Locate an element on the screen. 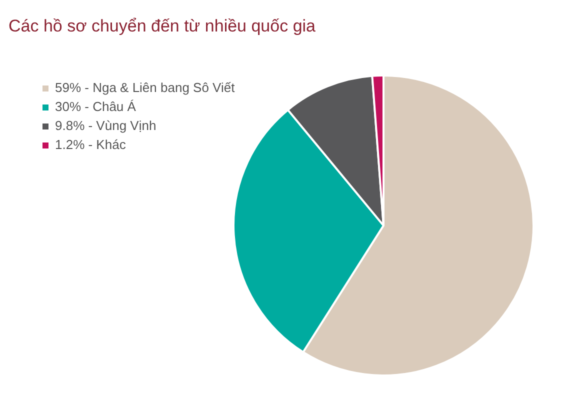 The image size is (588, 395). legend-label: 59% - Nga & Liên bang Sô Viết is located at coordinates (145, 87).